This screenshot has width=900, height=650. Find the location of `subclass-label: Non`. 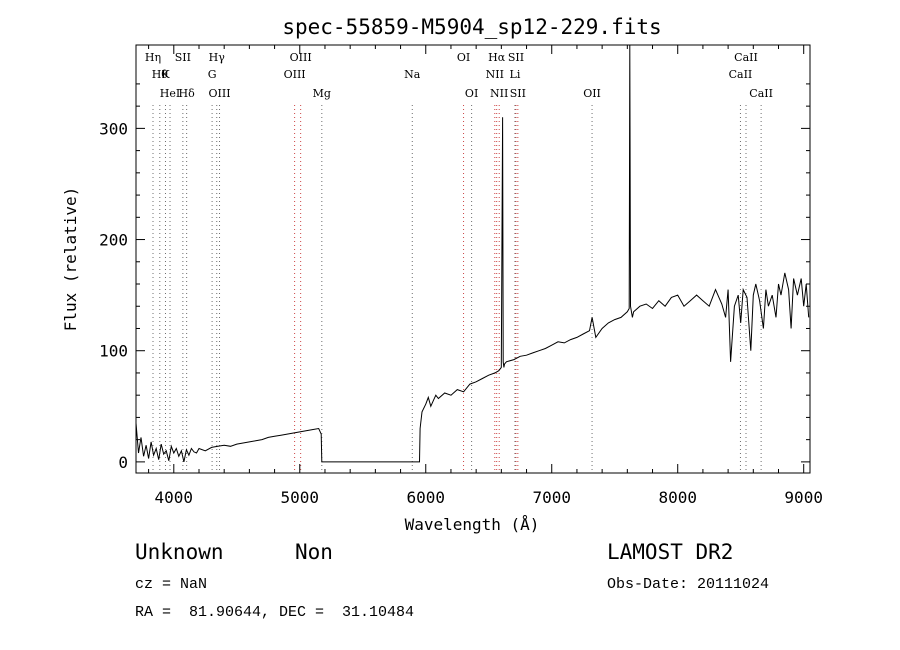

subclass-label: Non is located at coordinates (314, 552).